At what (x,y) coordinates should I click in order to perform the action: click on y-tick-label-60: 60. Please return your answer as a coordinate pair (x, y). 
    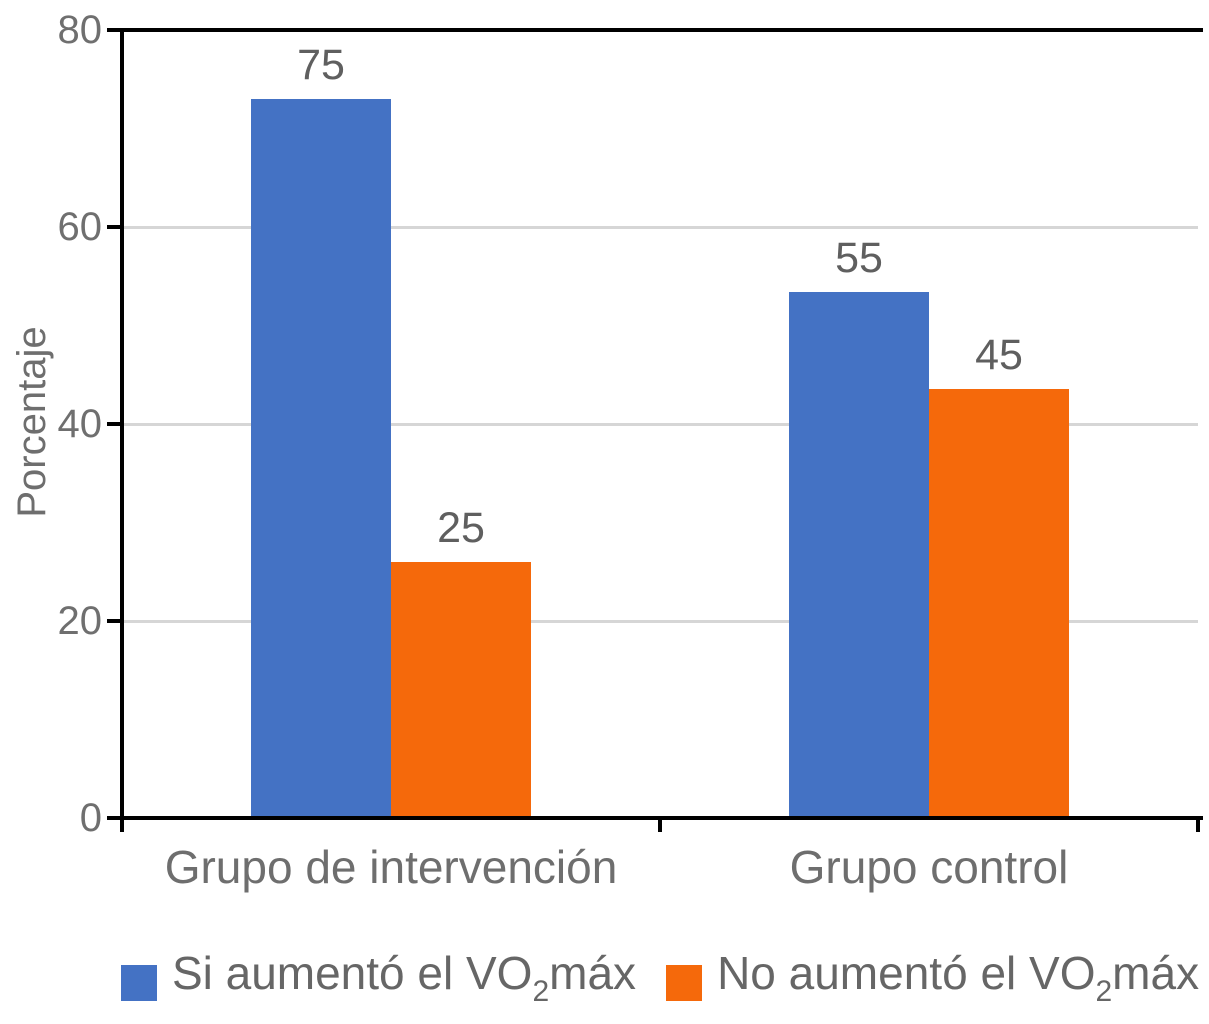
    Looking at the image, I should click on (80, 227).